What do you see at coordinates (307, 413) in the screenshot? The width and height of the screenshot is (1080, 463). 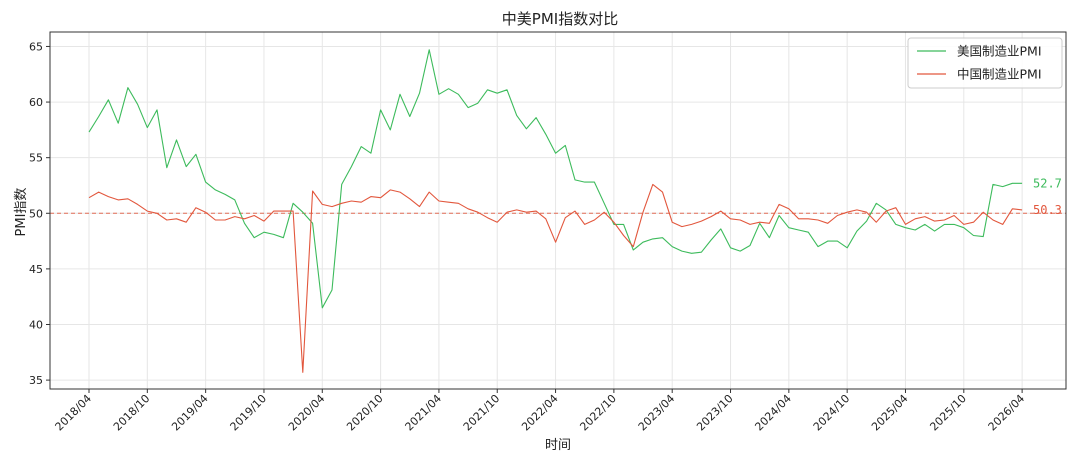 I see `x-tick-label: 2020/04` at bounding box center [307, 413].